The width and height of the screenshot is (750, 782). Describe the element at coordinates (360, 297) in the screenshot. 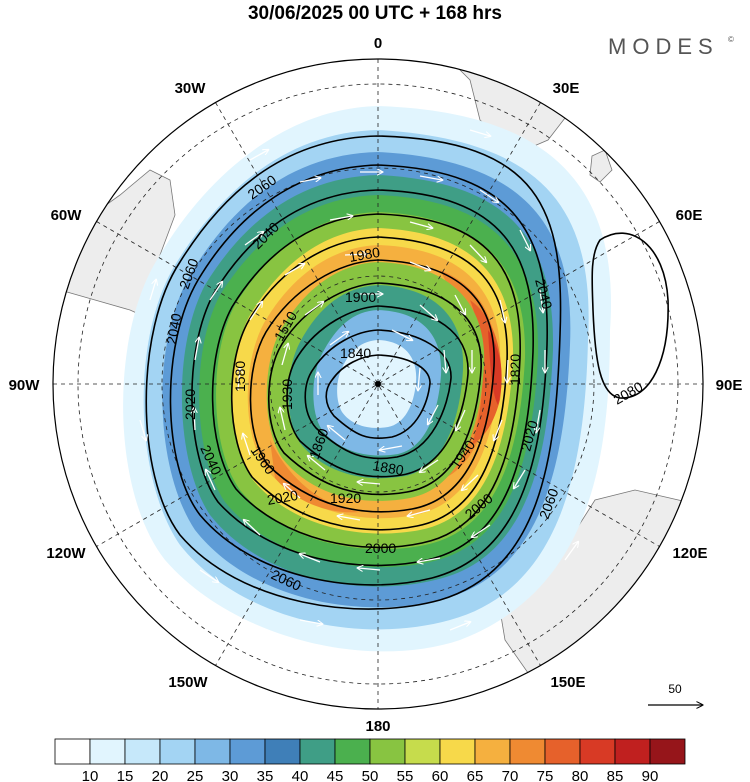

I see `contour-label: 1900` at that location.